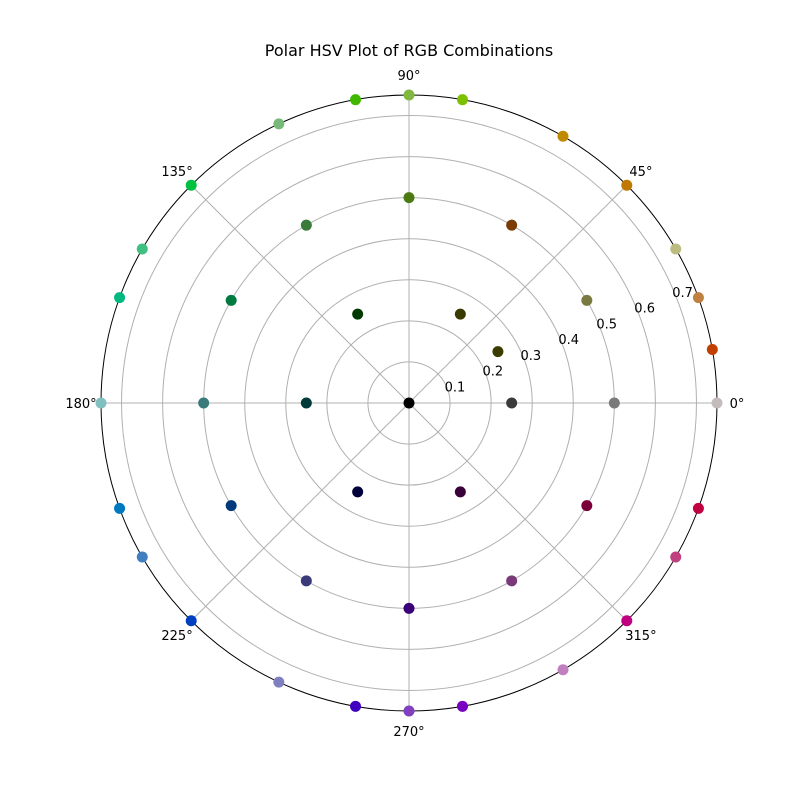 This screenshot has height=800, width=800. I want to click on radial-tick-label: 0.3, so click(530, 356).